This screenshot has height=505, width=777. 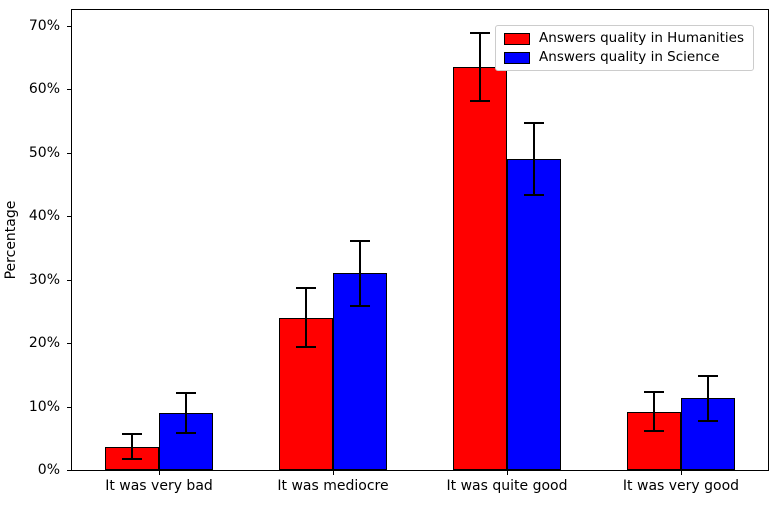 What do you see at coordinates (44, 216) in the screenshot?
I see `y-tick-label: 40%` at bounding box center [44, 216].